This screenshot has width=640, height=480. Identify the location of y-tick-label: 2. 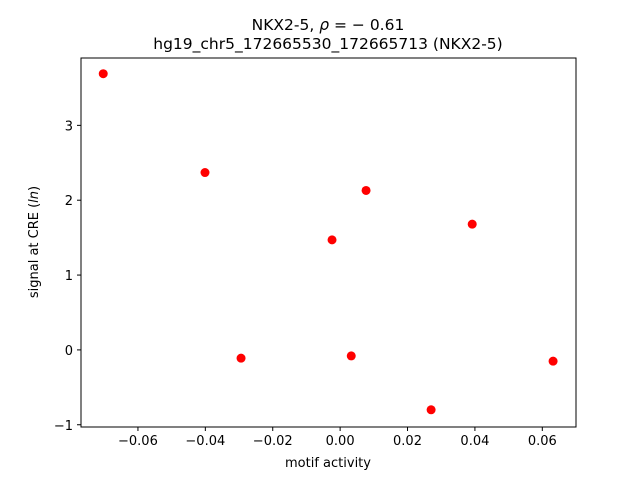
(69, 201).